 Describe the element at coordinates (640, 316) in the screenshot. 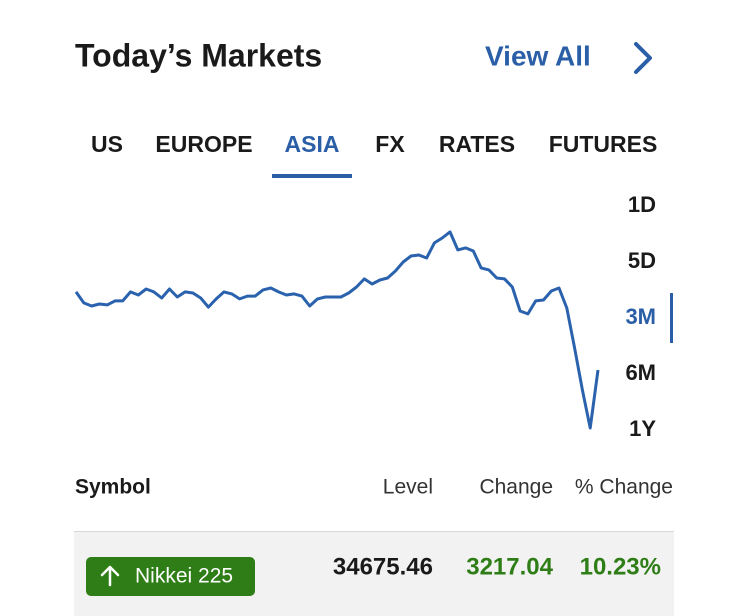

I see `range-button: 3M` at that location.